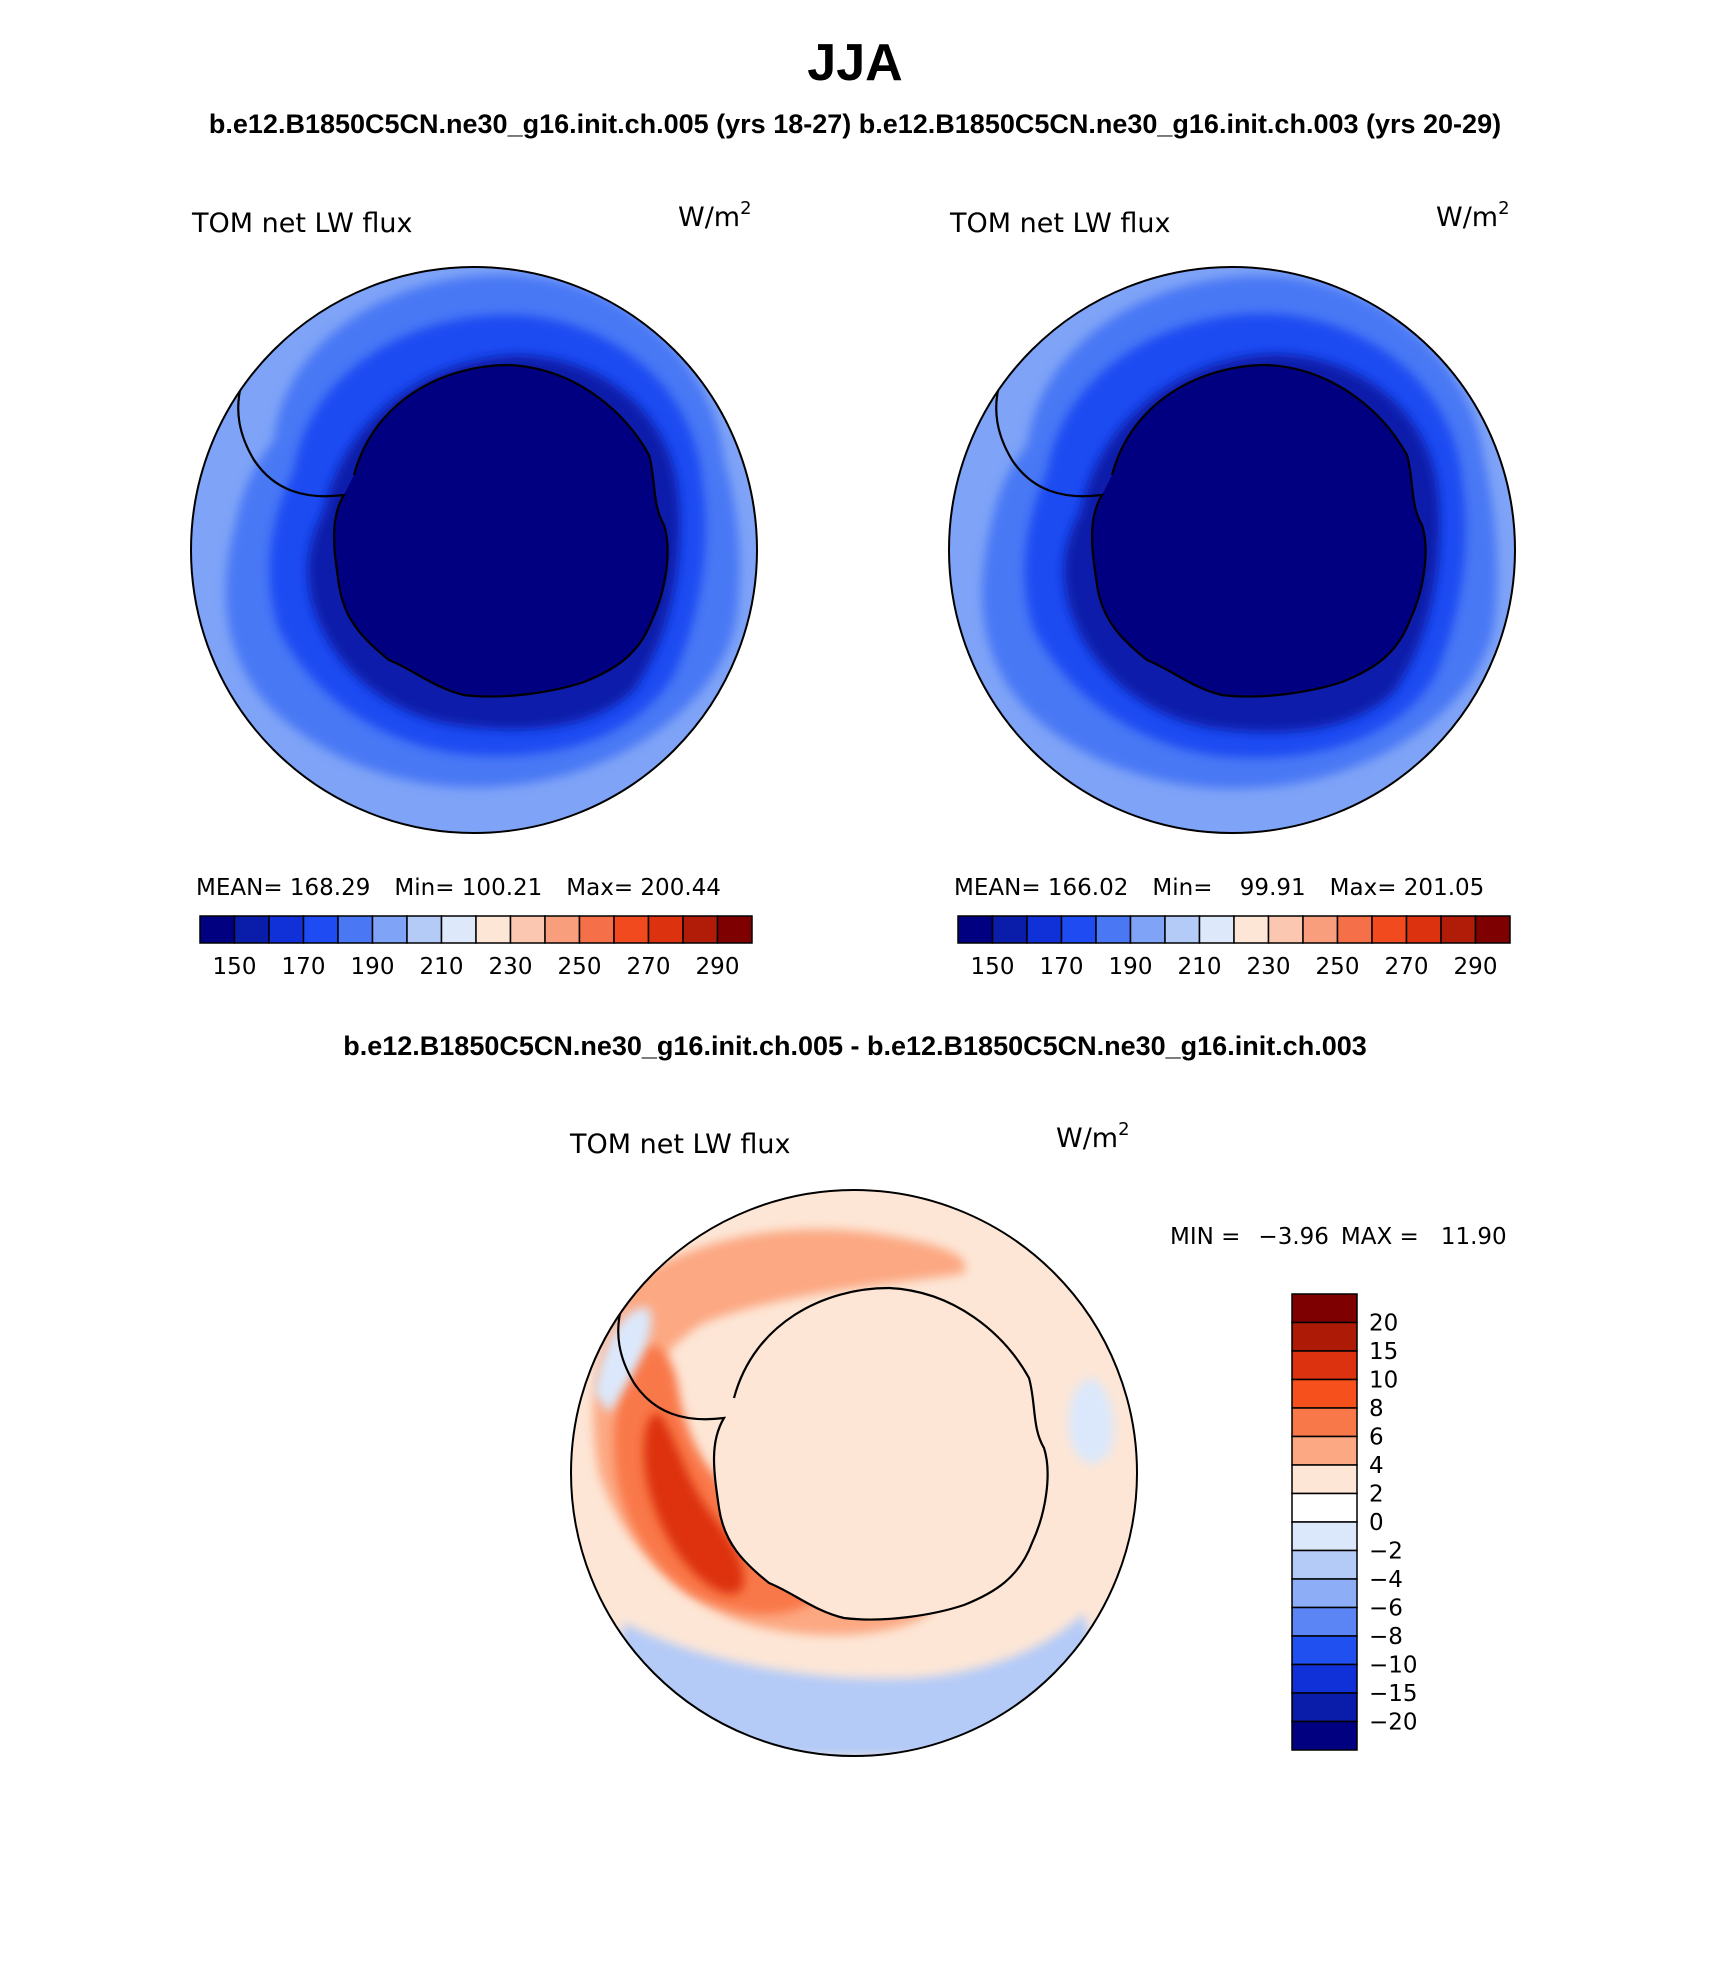  What do you see at coordinates (1091, 1421) in the screenshot?
I see `field-negative-east` at bounding box center [1091, 1421].